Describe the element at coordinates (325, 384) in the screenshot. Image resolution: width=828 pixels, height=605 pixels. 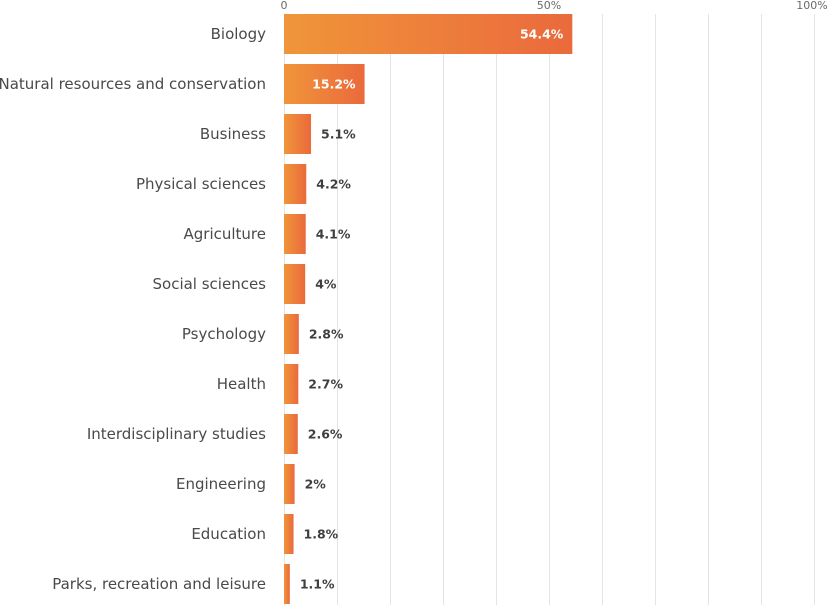
I see `value-label: 2.7%` at that location.